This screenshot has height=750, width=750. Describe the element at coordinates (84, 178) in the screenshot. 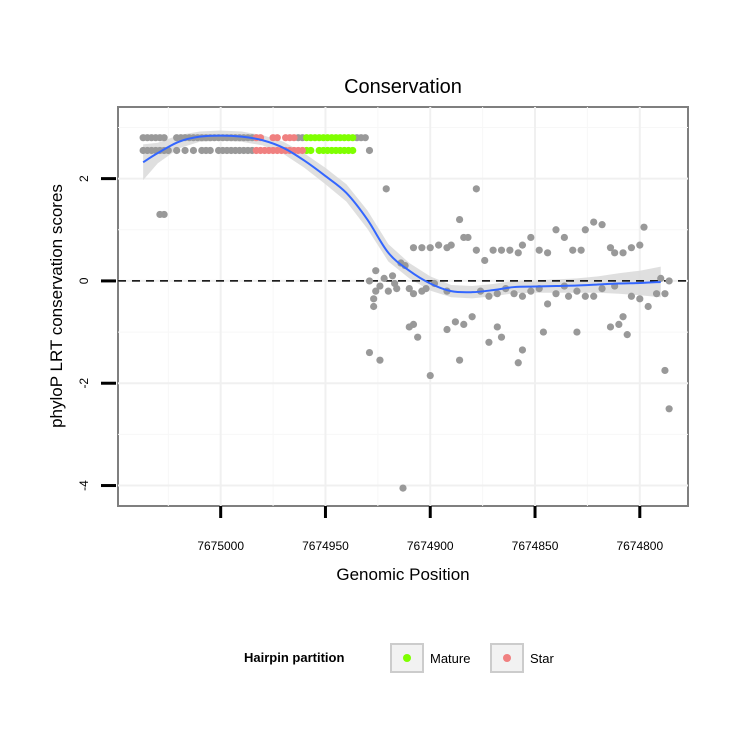

I see `y-tick-label: 2` at that location.